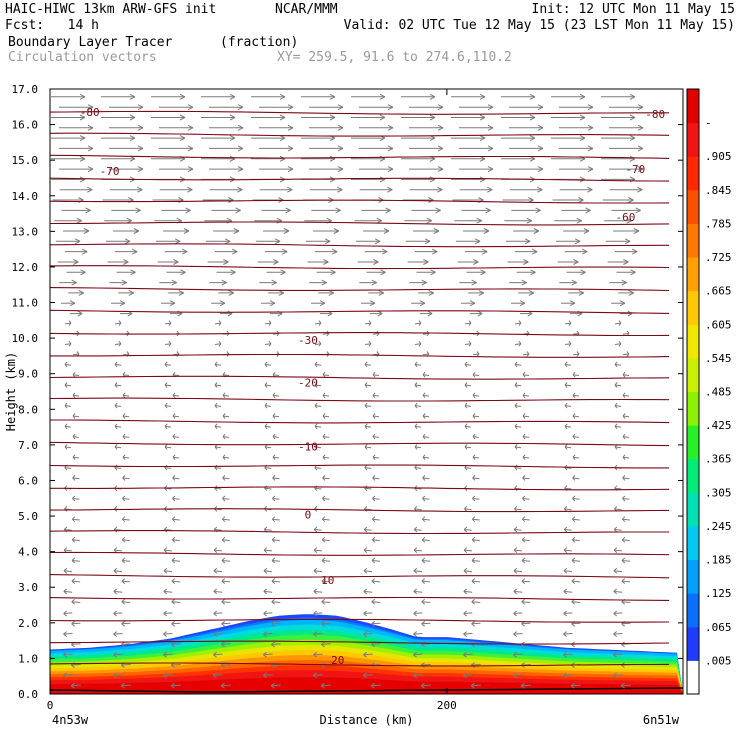  I want to click on x-end-label-left: 4n53w, so click(70, 720).